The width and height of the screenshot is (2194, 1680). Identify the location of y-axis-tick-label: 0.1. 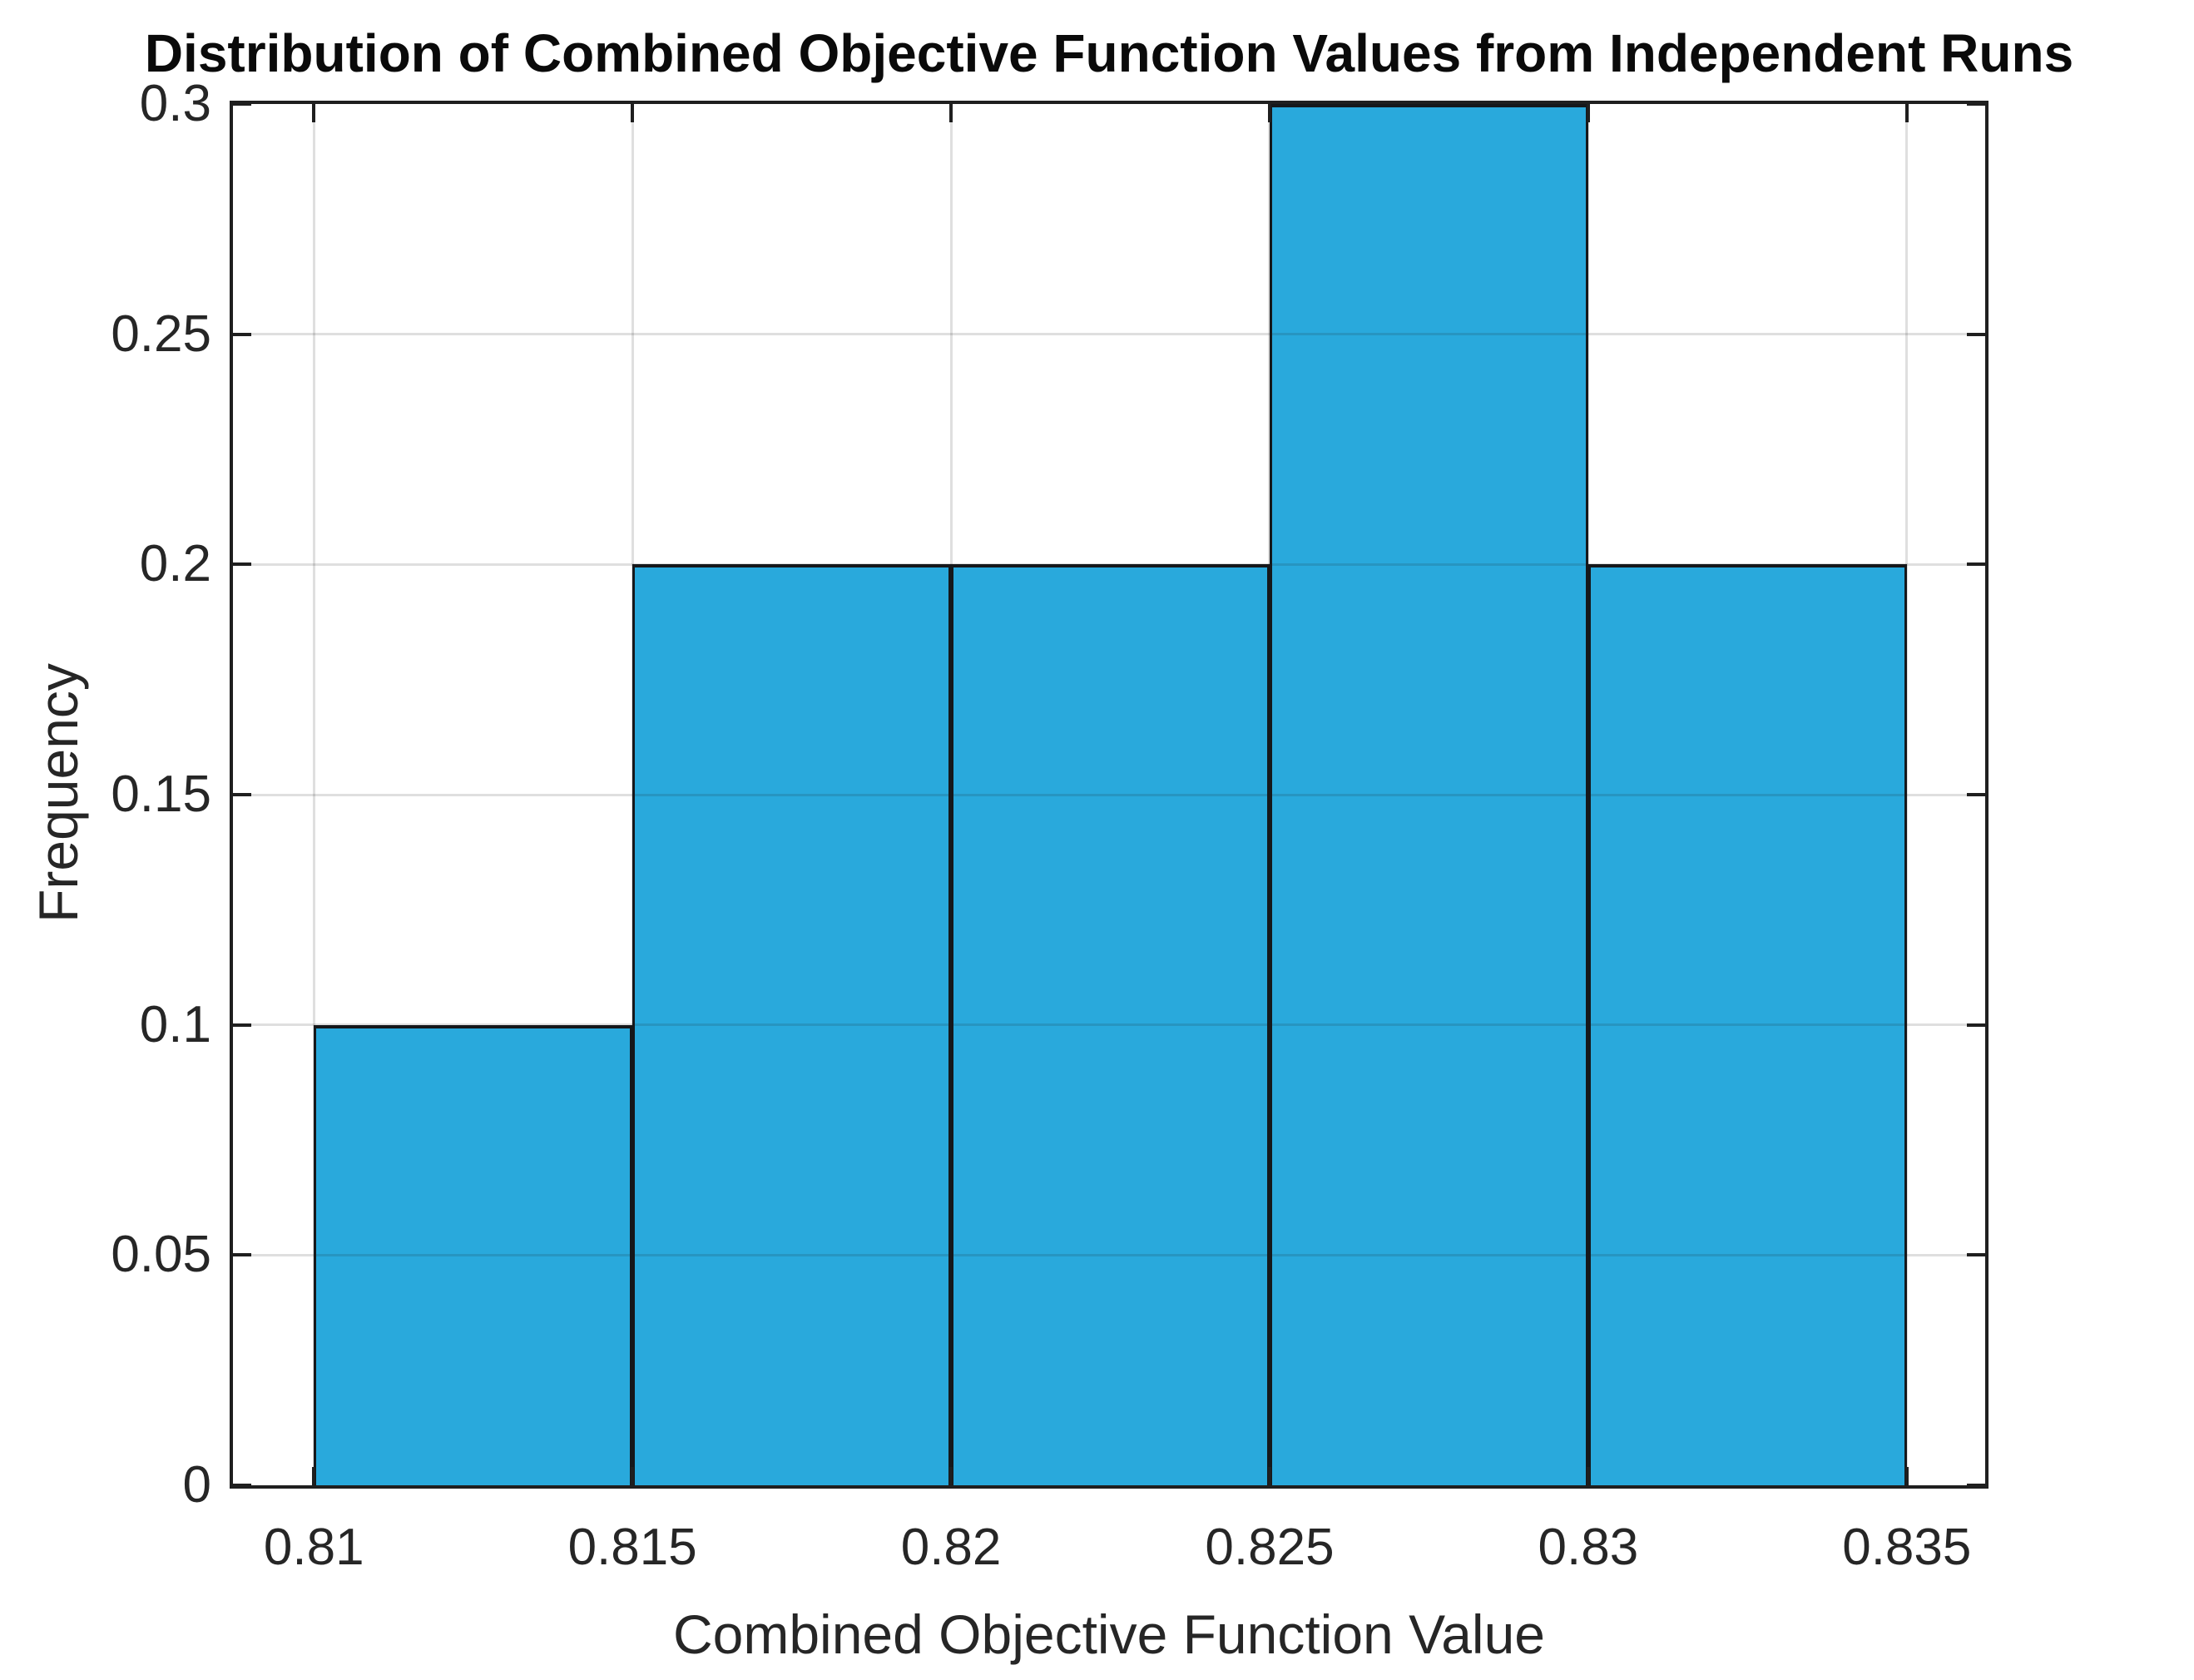
(175, 1024).